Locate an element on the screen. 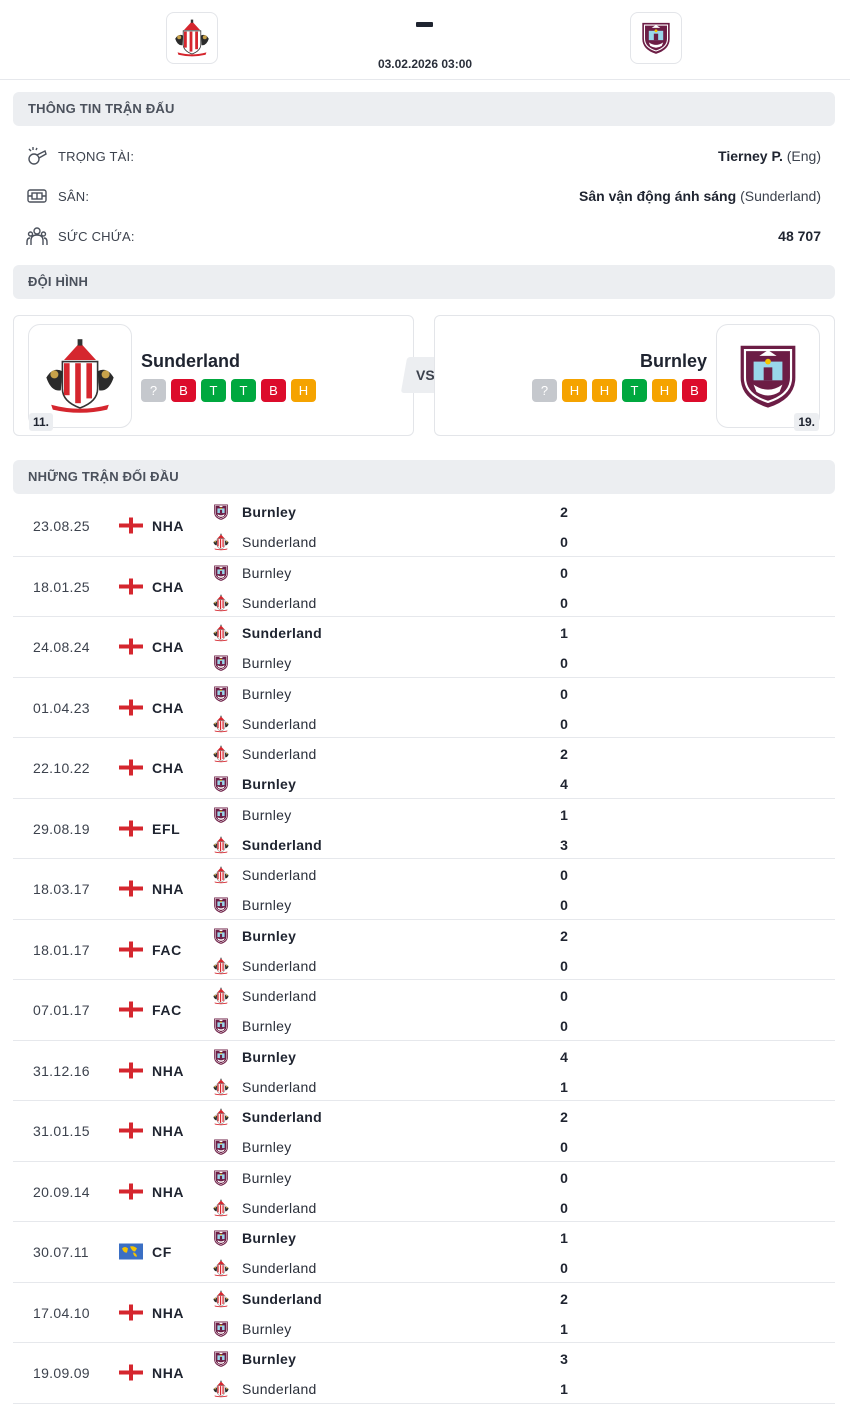  home-team-name: Sunderland is located at coordinates (191, 361).